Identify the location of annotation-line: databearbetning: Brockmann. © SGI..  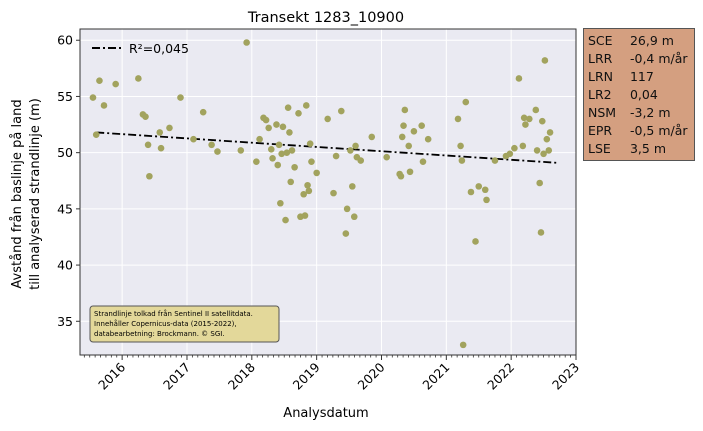
(159, 334).